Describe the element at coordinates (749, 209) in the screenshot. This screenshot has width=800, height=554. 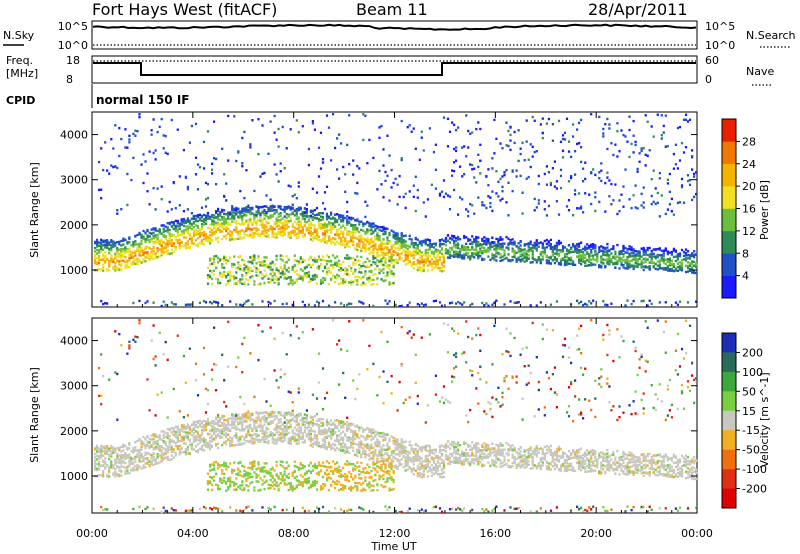
I see `colorbar-tick-label: 16` at that location.